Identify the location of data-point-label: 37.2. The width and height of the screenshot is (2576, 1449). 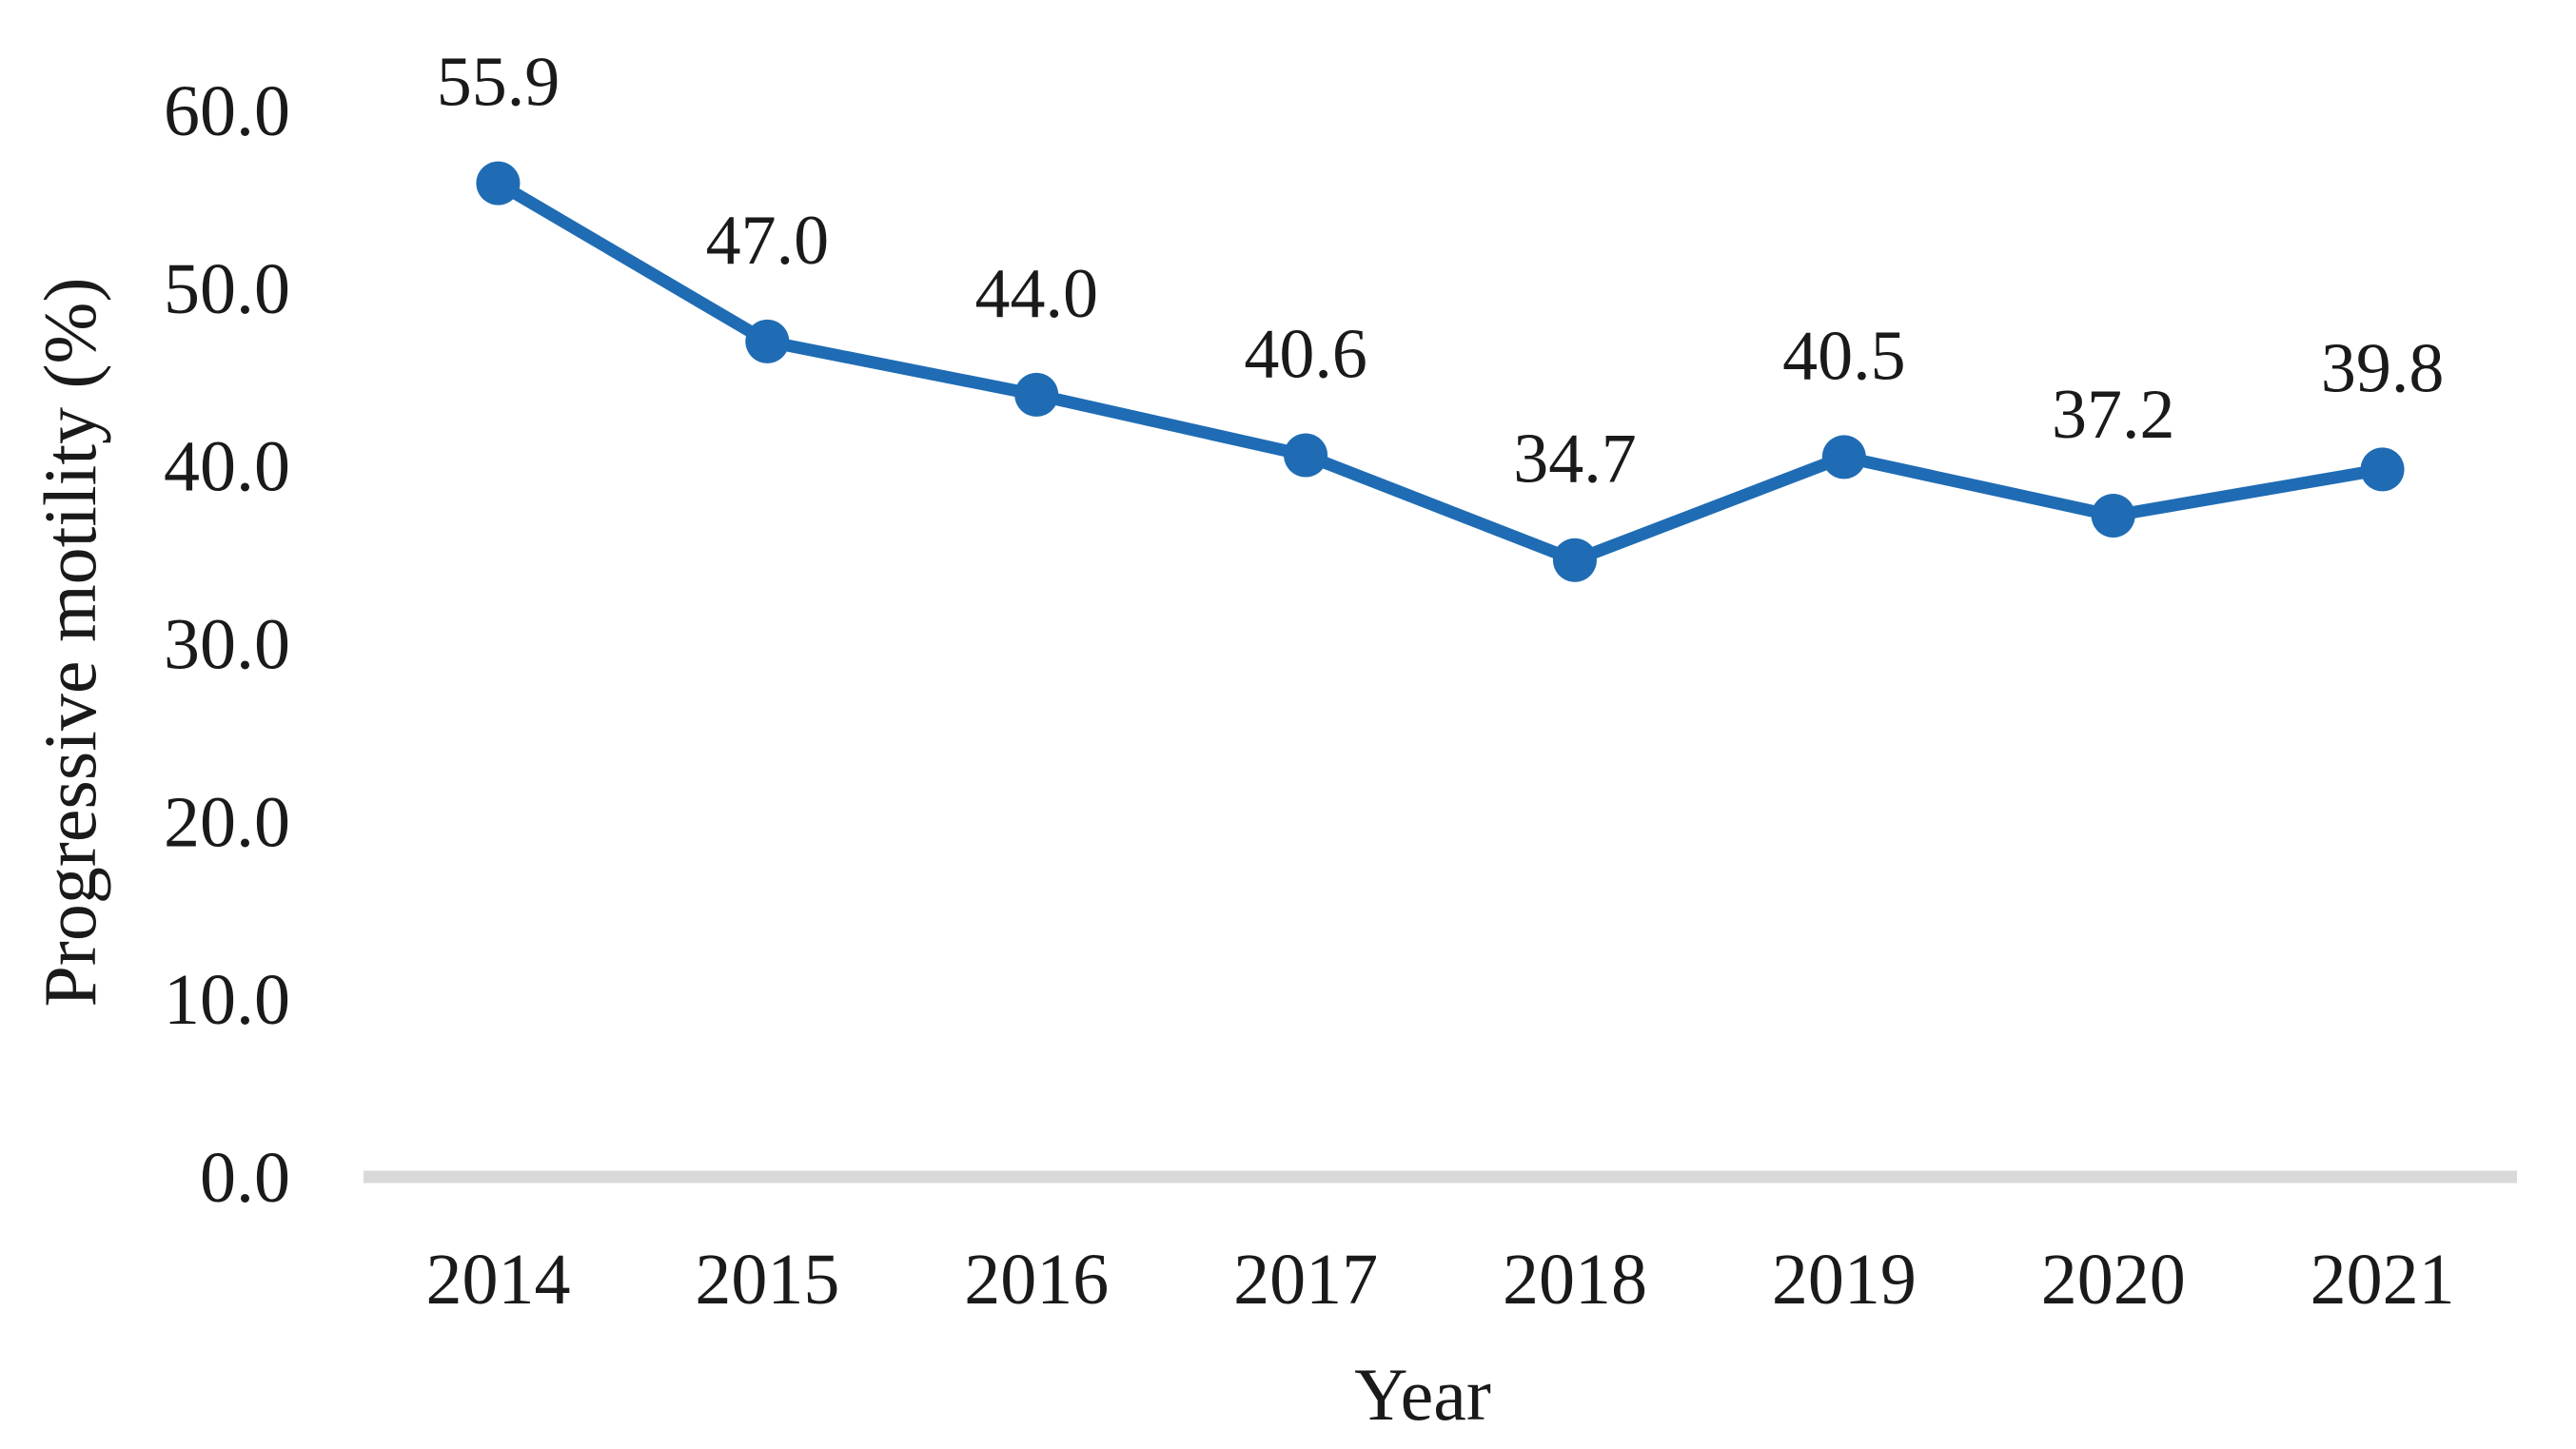
(2113, 415).